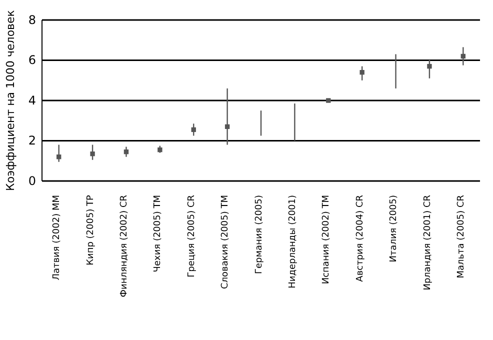  Describe the element at coordinates (191, 236) in the screenshot. I see `x-tick-label: Греция (2005) CR` at that location.